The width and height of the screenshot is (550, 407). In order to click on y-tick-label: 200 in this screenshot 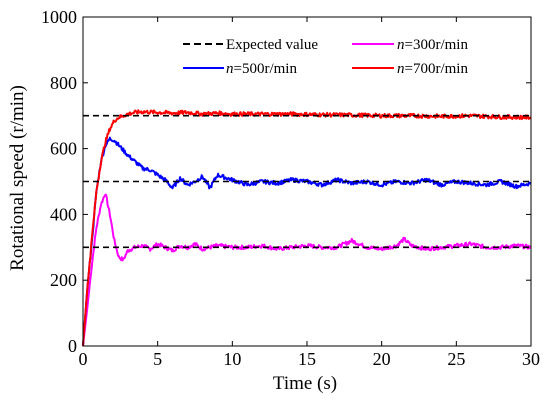, I will do `click(63, 280)`.